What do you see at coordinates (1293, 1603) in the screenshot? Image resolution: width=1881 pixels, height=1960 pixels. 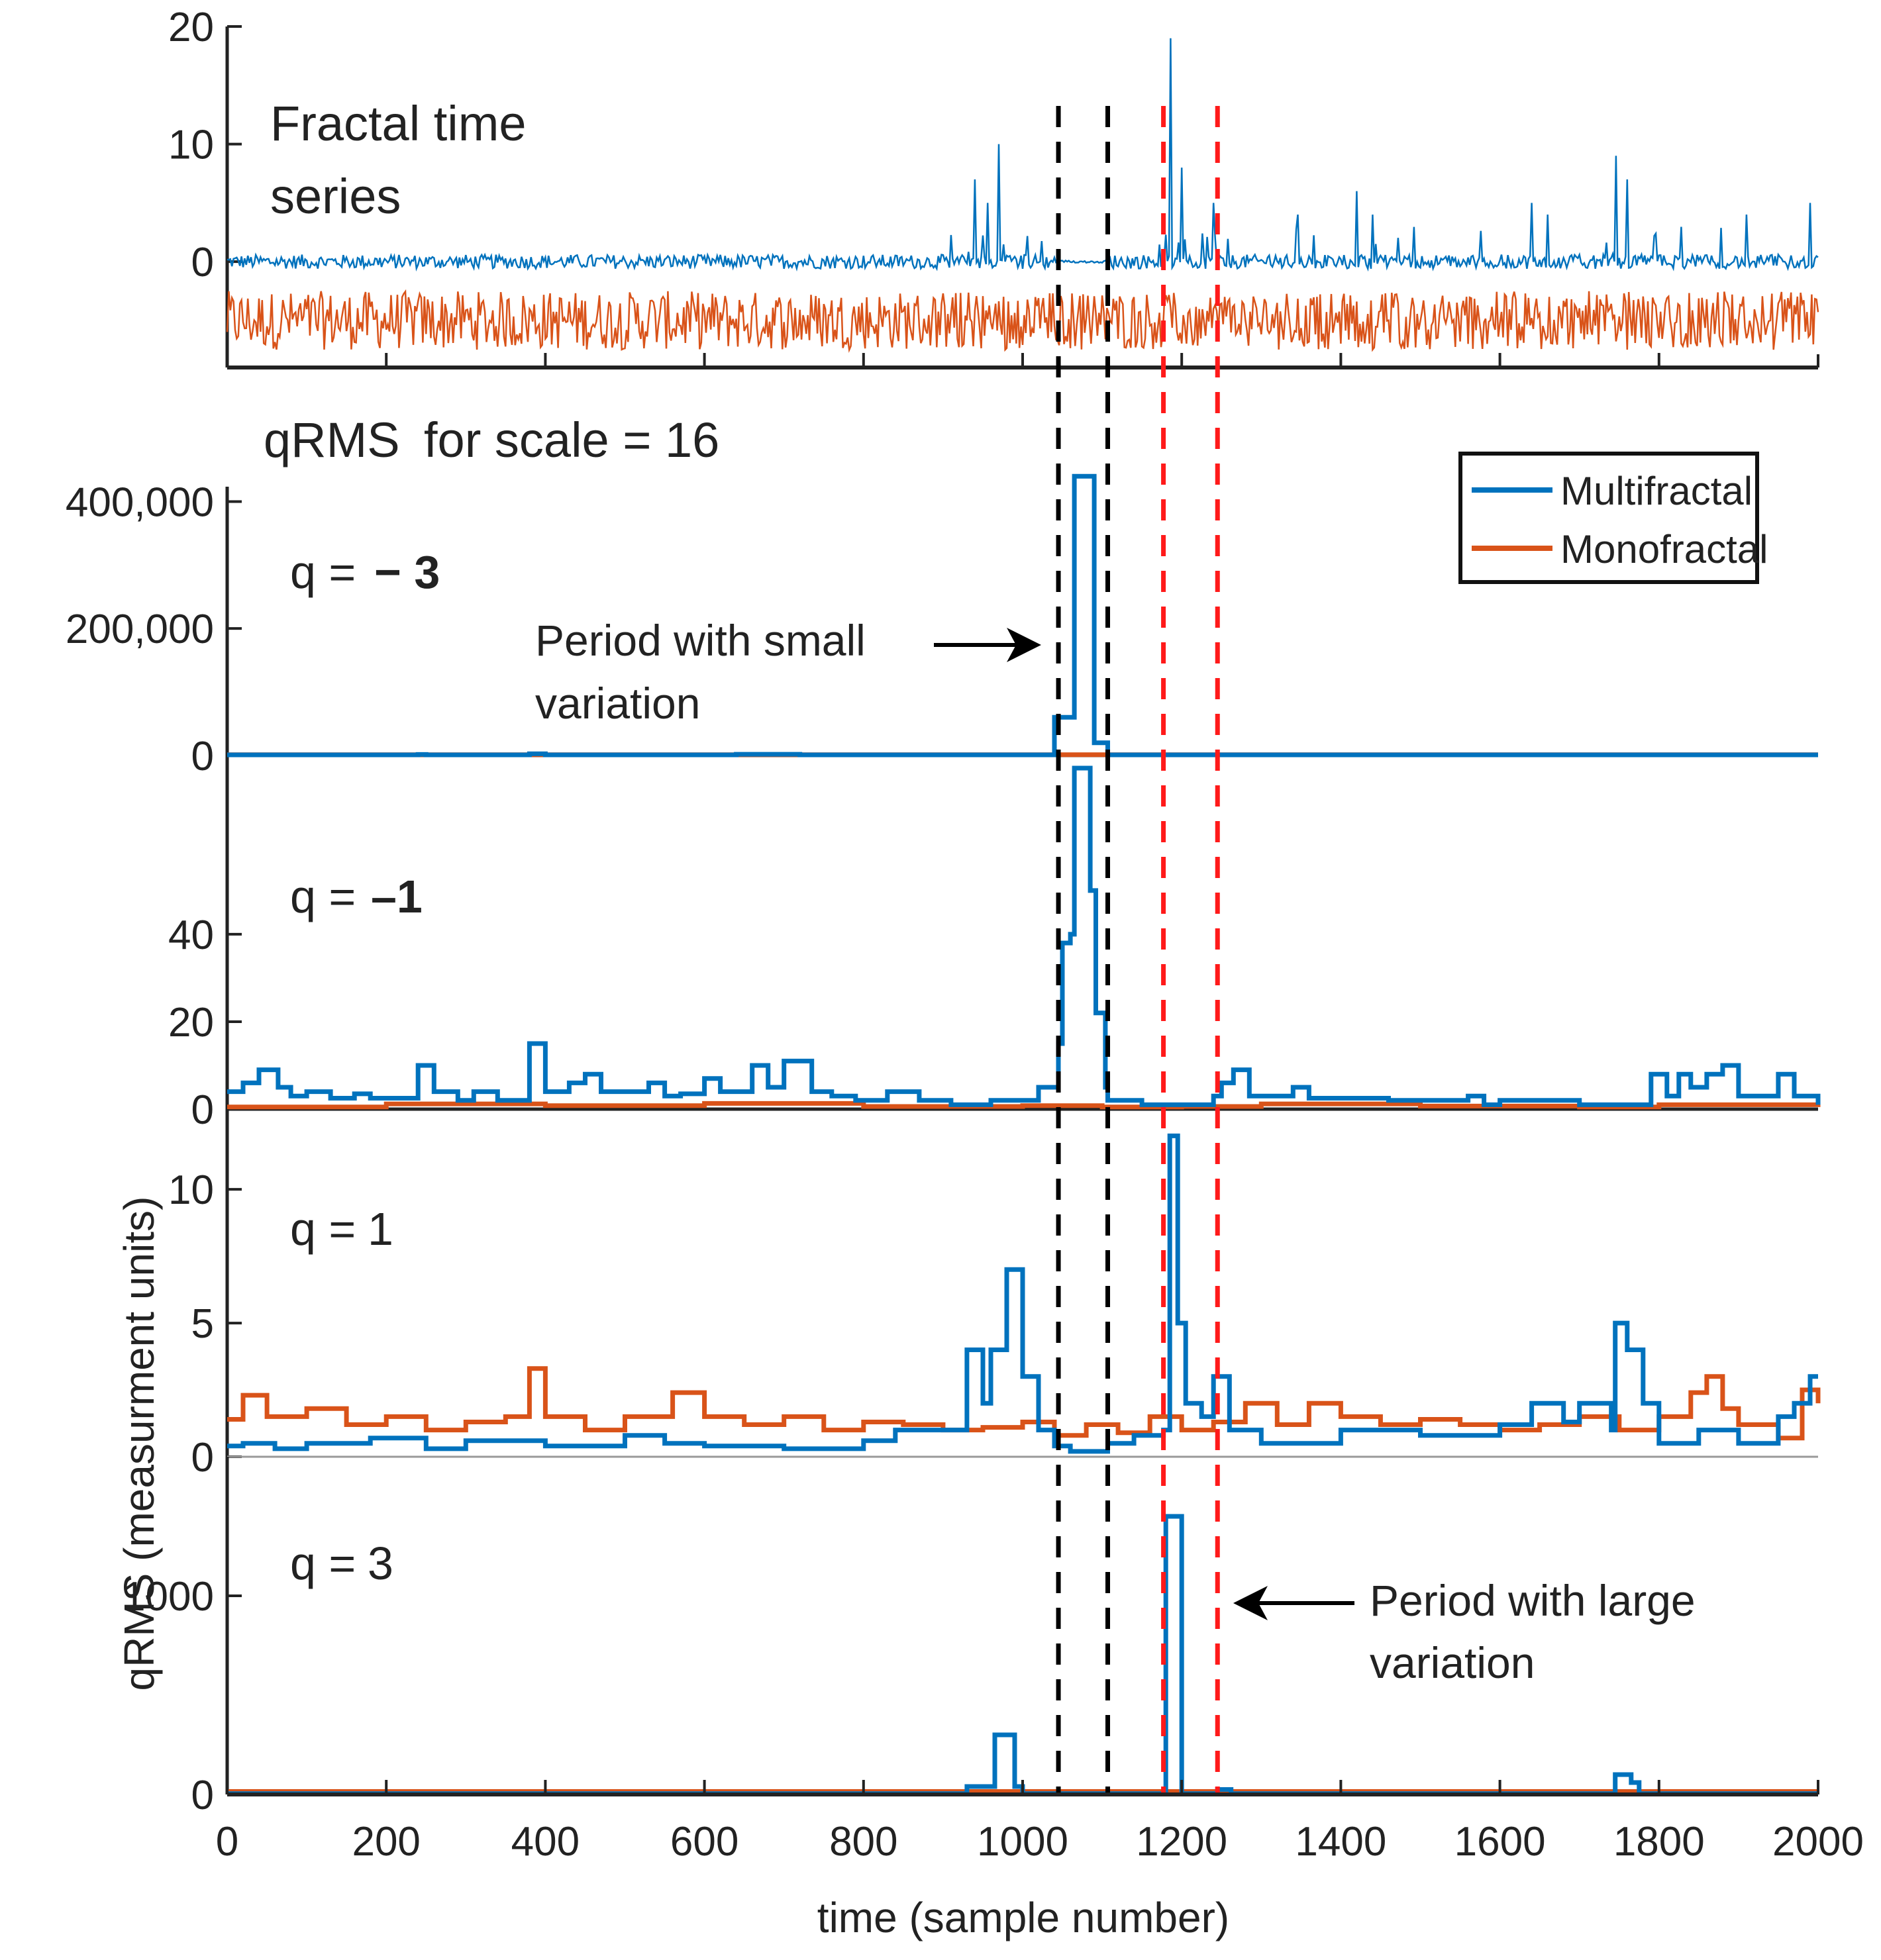 I see `arrow-large-variation-icon` at bounding box center [1293, 1603].